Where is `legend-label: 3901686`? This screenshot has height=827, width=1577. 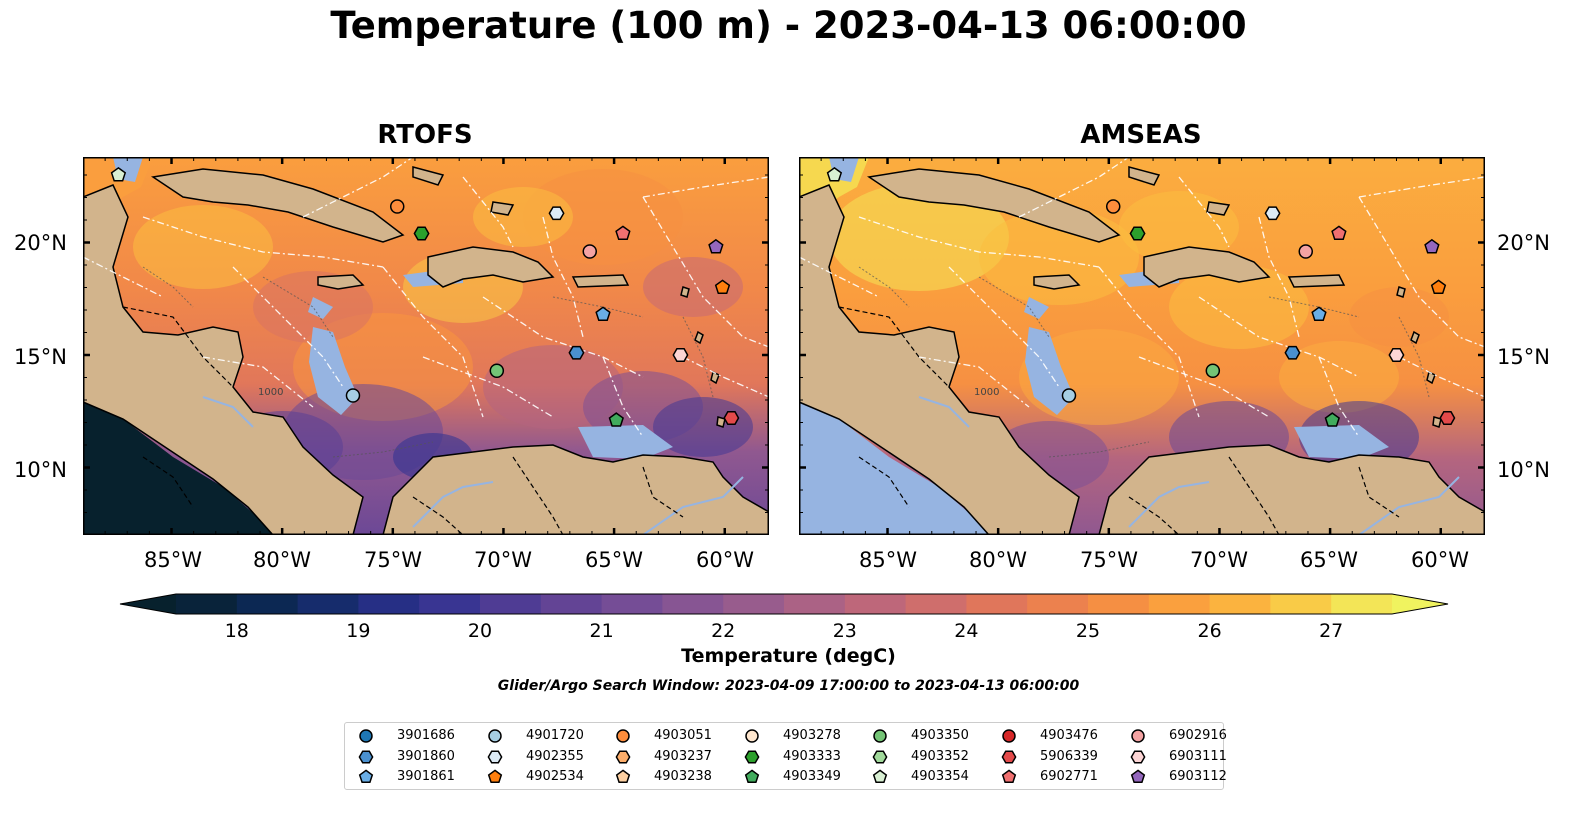
legend-label: 3901686 is located at coordinates (426, 735).